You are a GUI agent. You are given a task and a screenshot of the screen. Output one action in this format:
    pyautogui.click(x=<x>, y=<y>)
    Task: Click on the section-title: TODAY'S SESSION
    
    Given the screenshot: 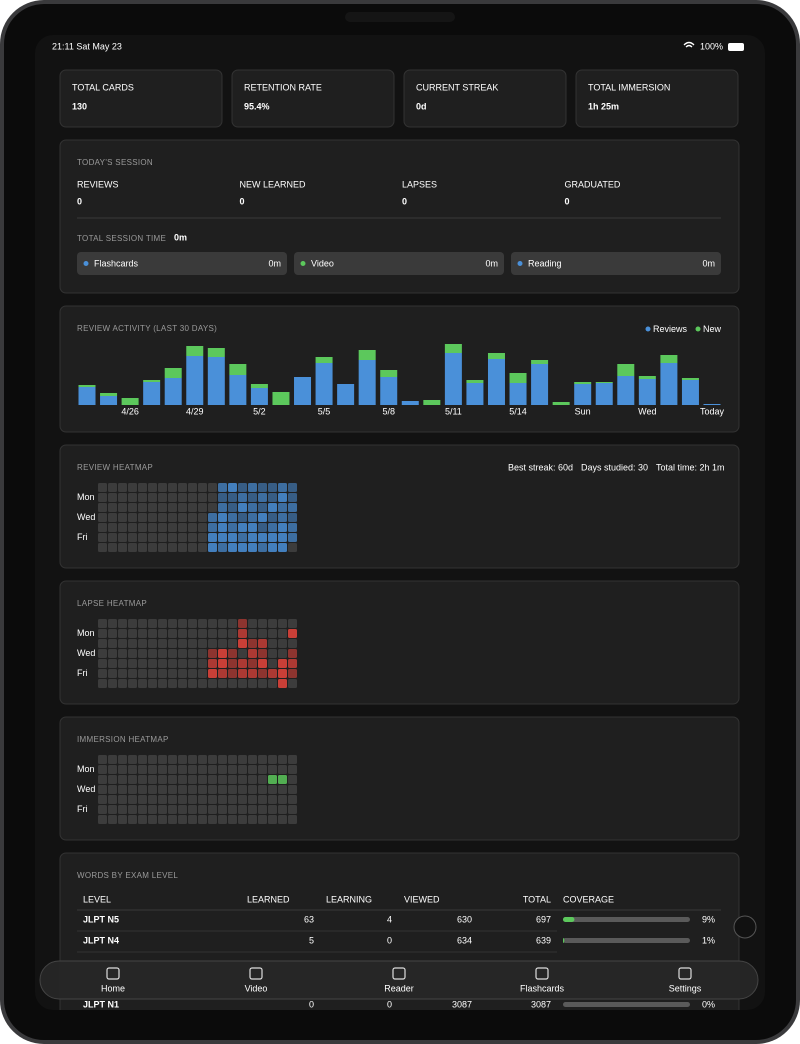 What is the action you would take?
    pyautogui.click(x=115, y=162)
    